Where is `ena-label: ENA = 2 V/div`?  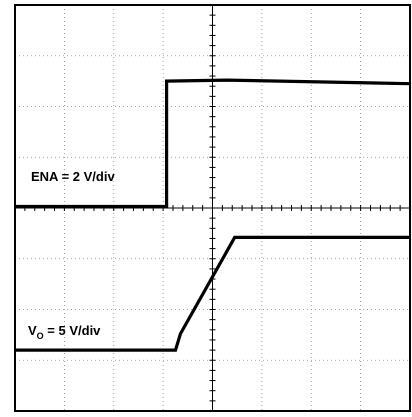 ena-label: ENA = 2 V/div is located at coordinates (73, 176).